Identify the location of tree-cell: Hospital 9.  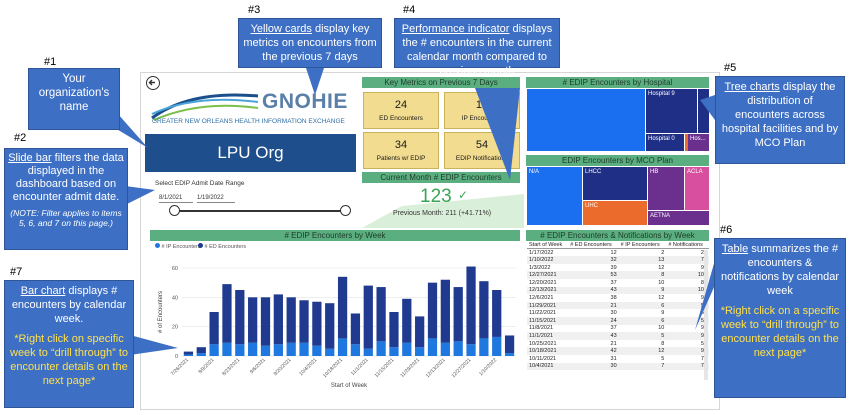
(671, 111).